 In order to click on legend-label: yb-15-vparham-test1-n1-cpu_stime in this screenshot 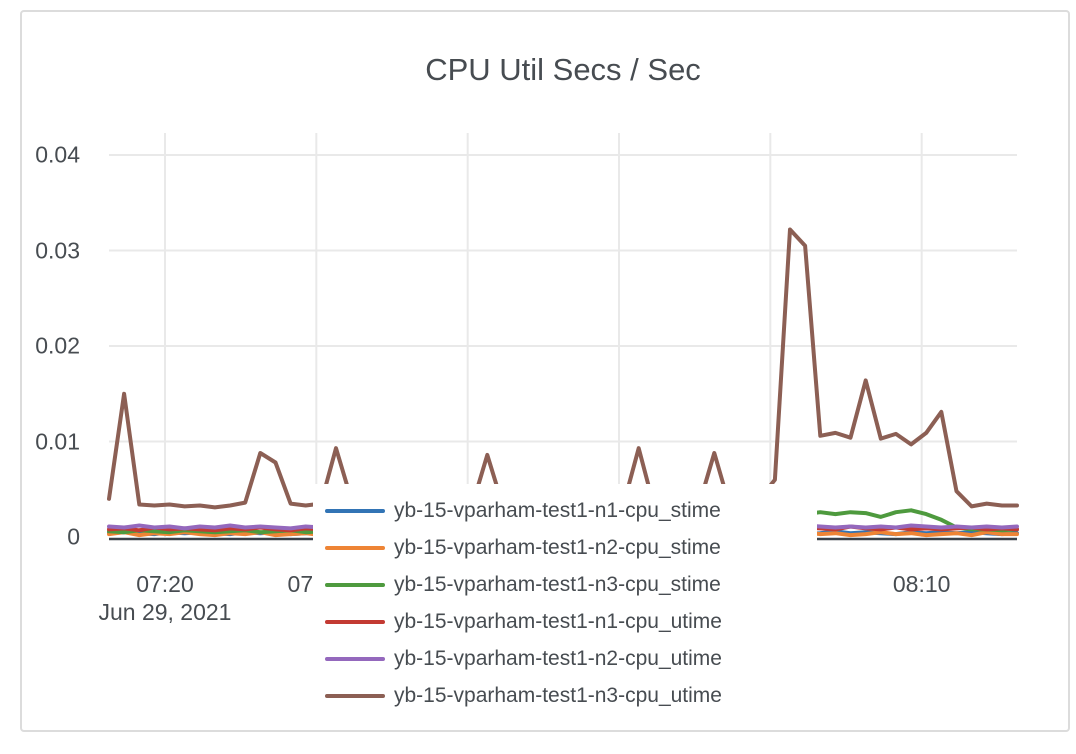, I will do `click(557, 510)`.